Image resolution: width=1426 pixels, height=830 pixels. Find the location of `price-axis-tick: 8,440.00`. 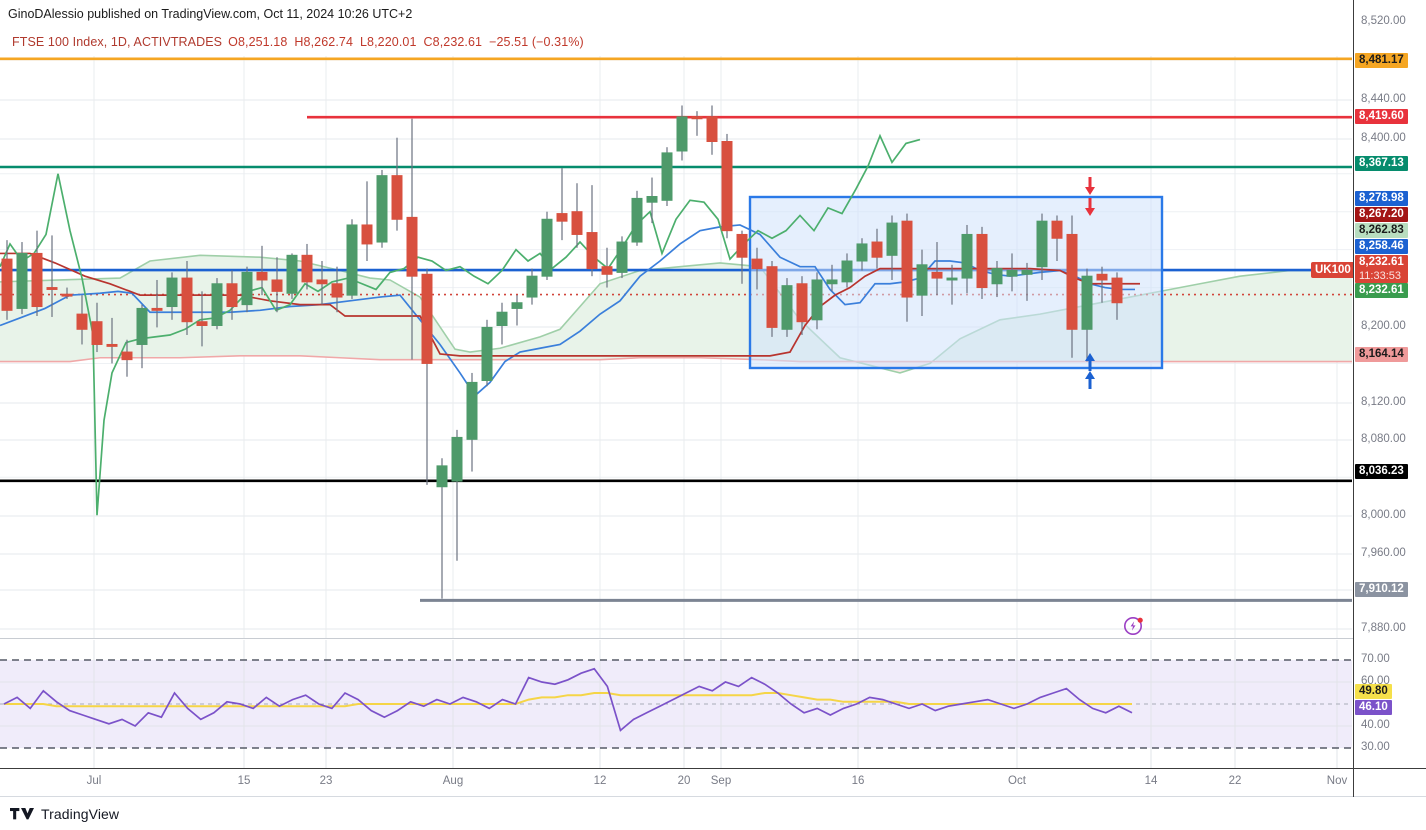

price-axis-tick: 8,440.00 is located at coordinates (1383, 99).